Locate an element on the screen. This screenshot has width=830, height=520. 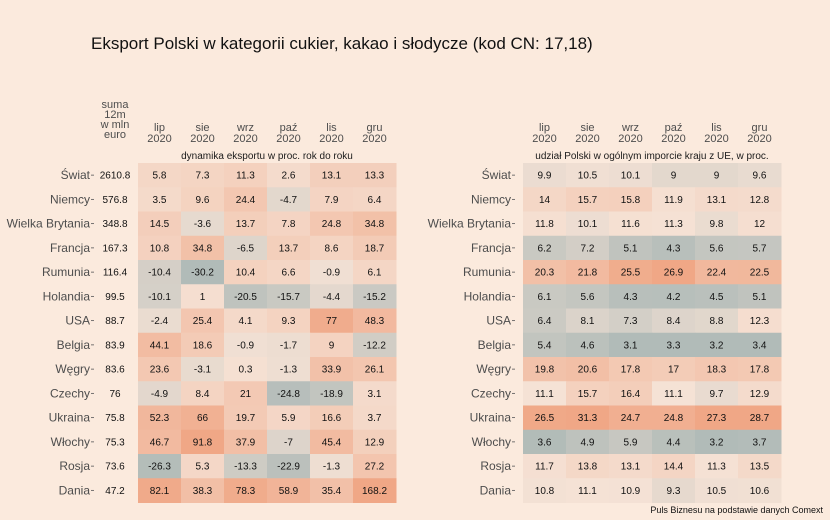
cell-value: -0.9 is located at coordinates (246, 345).